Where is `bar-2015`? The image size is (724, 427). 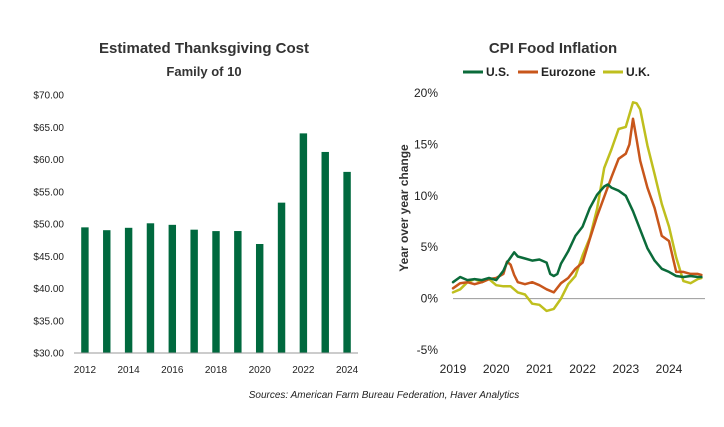
bar-2015 is located at coordinates (150, 288).